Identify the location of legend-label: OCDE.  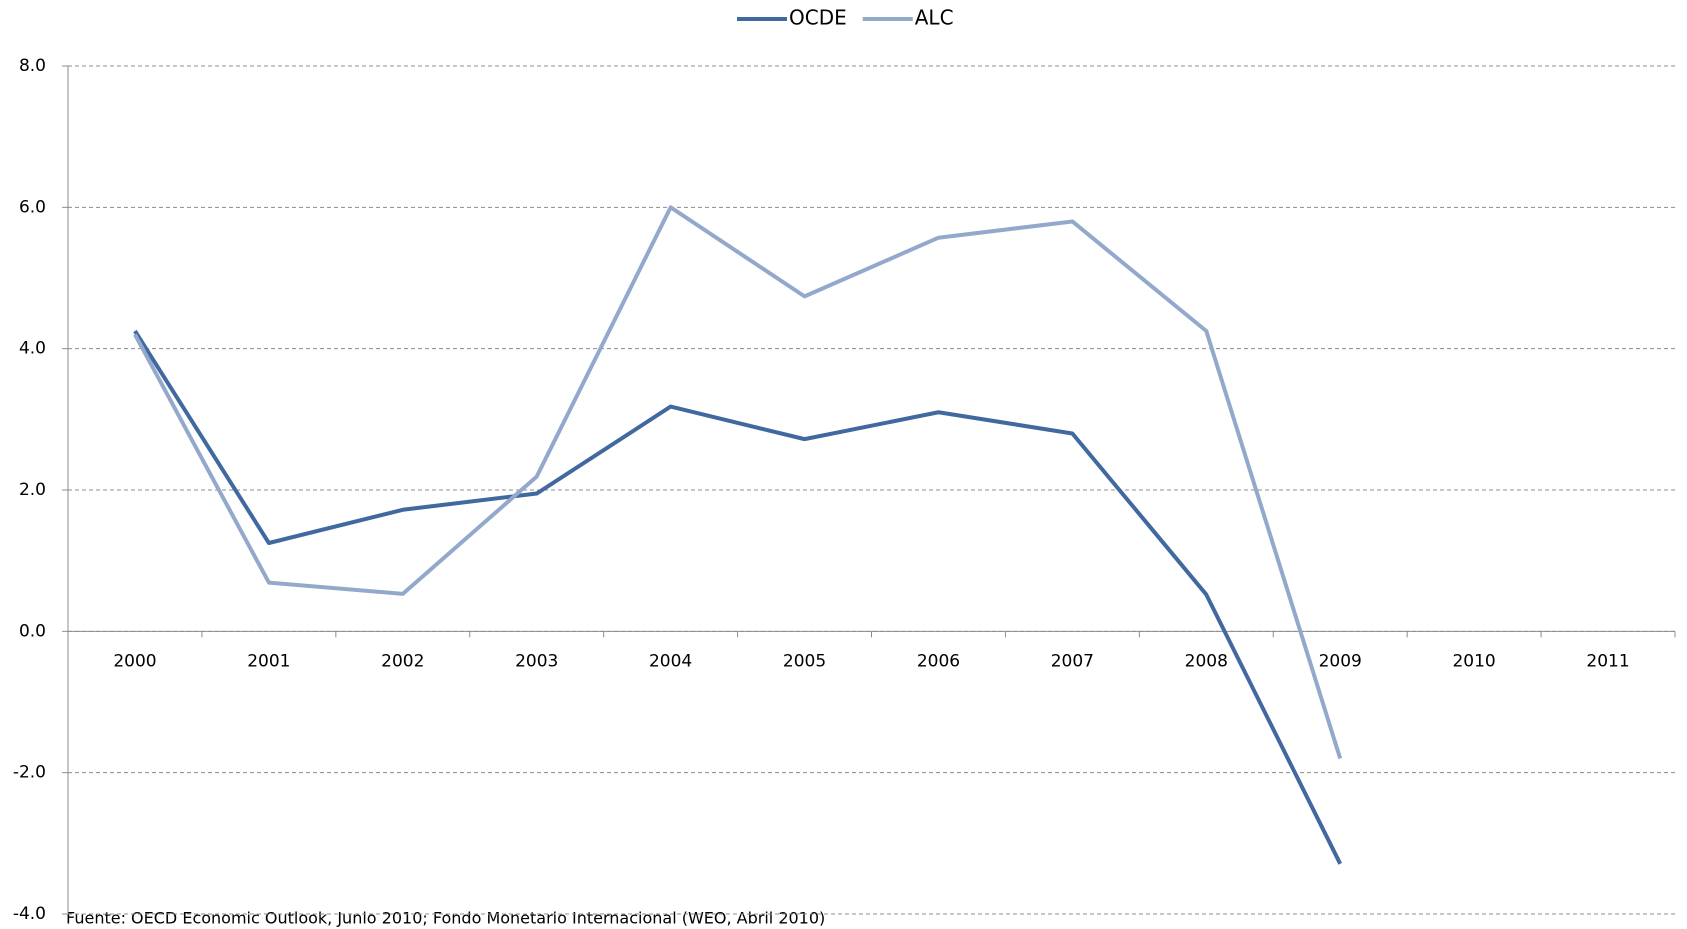
(818, 18).